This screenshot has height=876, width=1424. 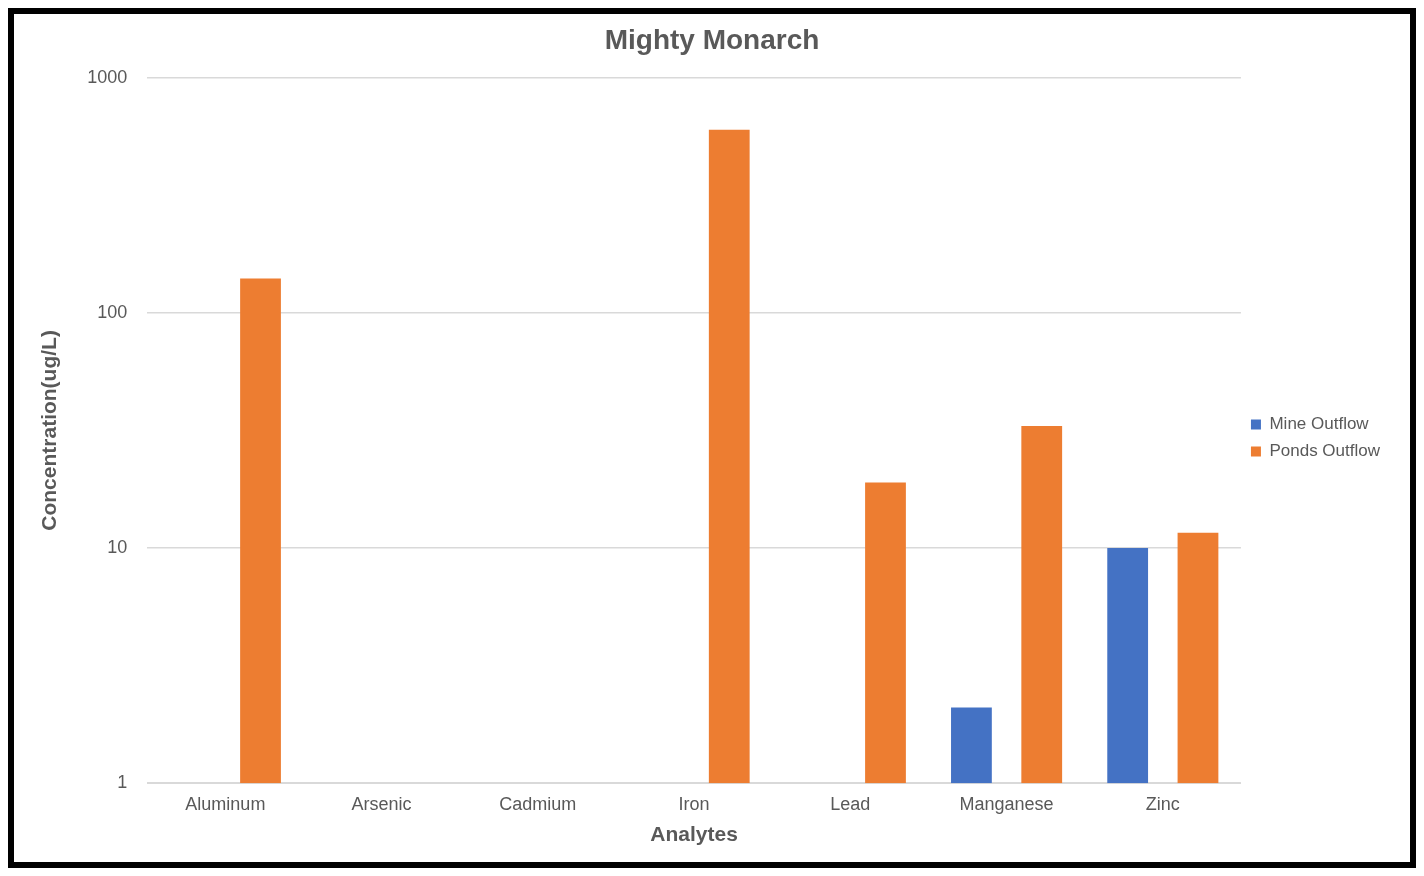 I want to click on x-tick-label: Zinc, so click(x=1162, y=803).